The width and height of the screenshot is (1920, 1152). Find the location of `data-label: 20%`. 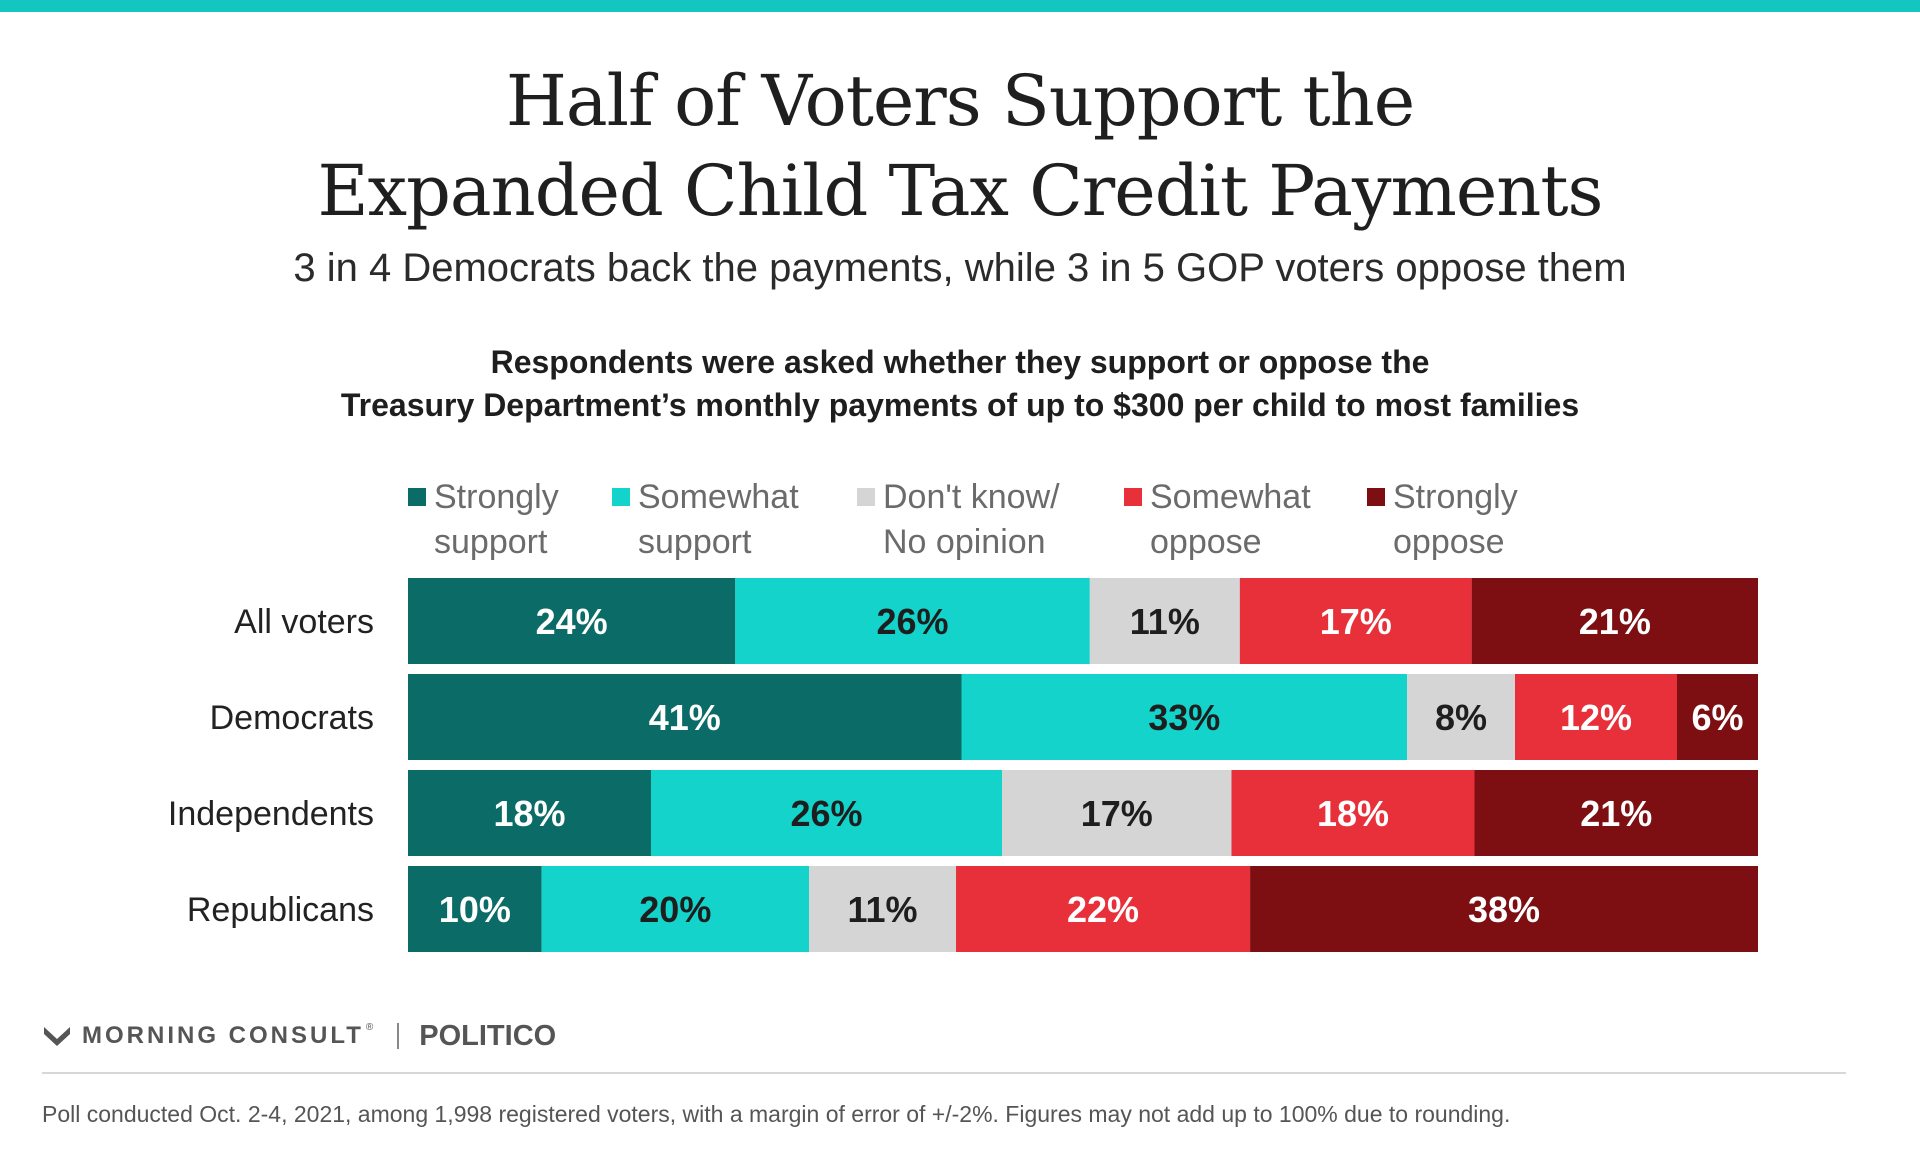

data-label: 20% is located at coordinates (675, 909).